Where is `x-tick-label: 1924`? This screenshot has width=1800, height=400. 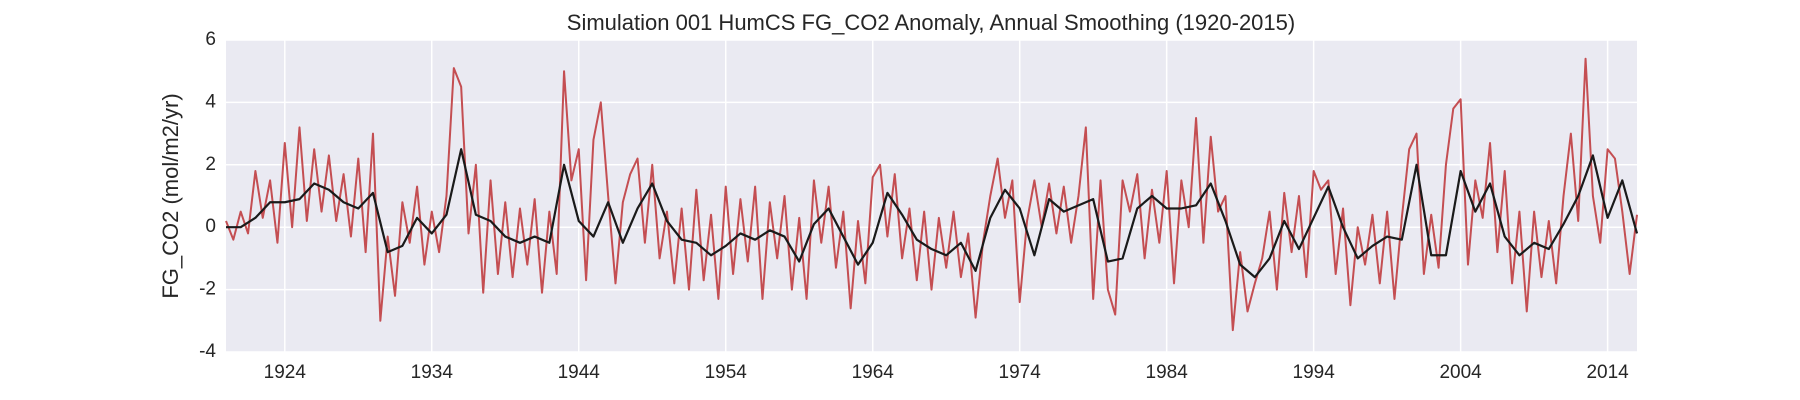
x-tick-label: 1924 is located at coordinates (285, 372).